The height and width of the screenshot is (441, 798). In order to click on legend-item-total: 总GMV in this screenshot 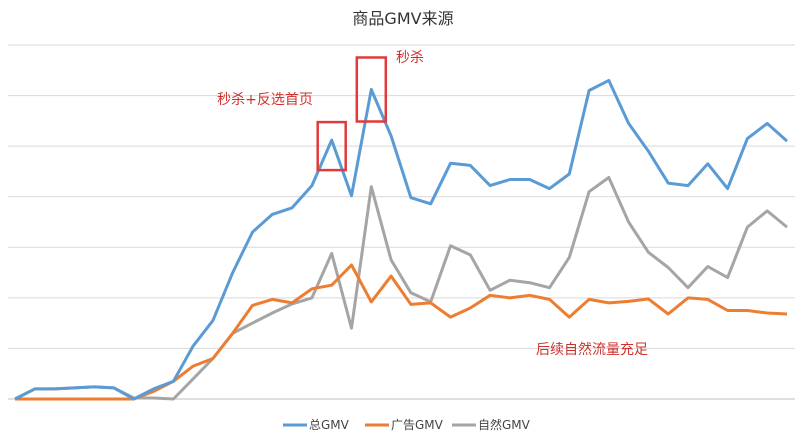, I will do `click(316, 425)`.